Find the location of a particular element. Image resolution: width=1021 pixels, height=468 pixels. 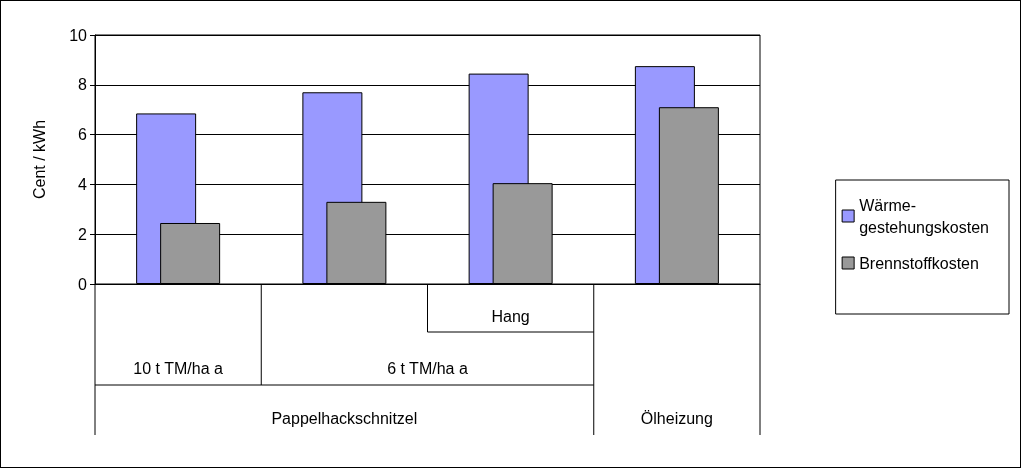

y-tick-label: 4 is located at coordinates (83, 184).